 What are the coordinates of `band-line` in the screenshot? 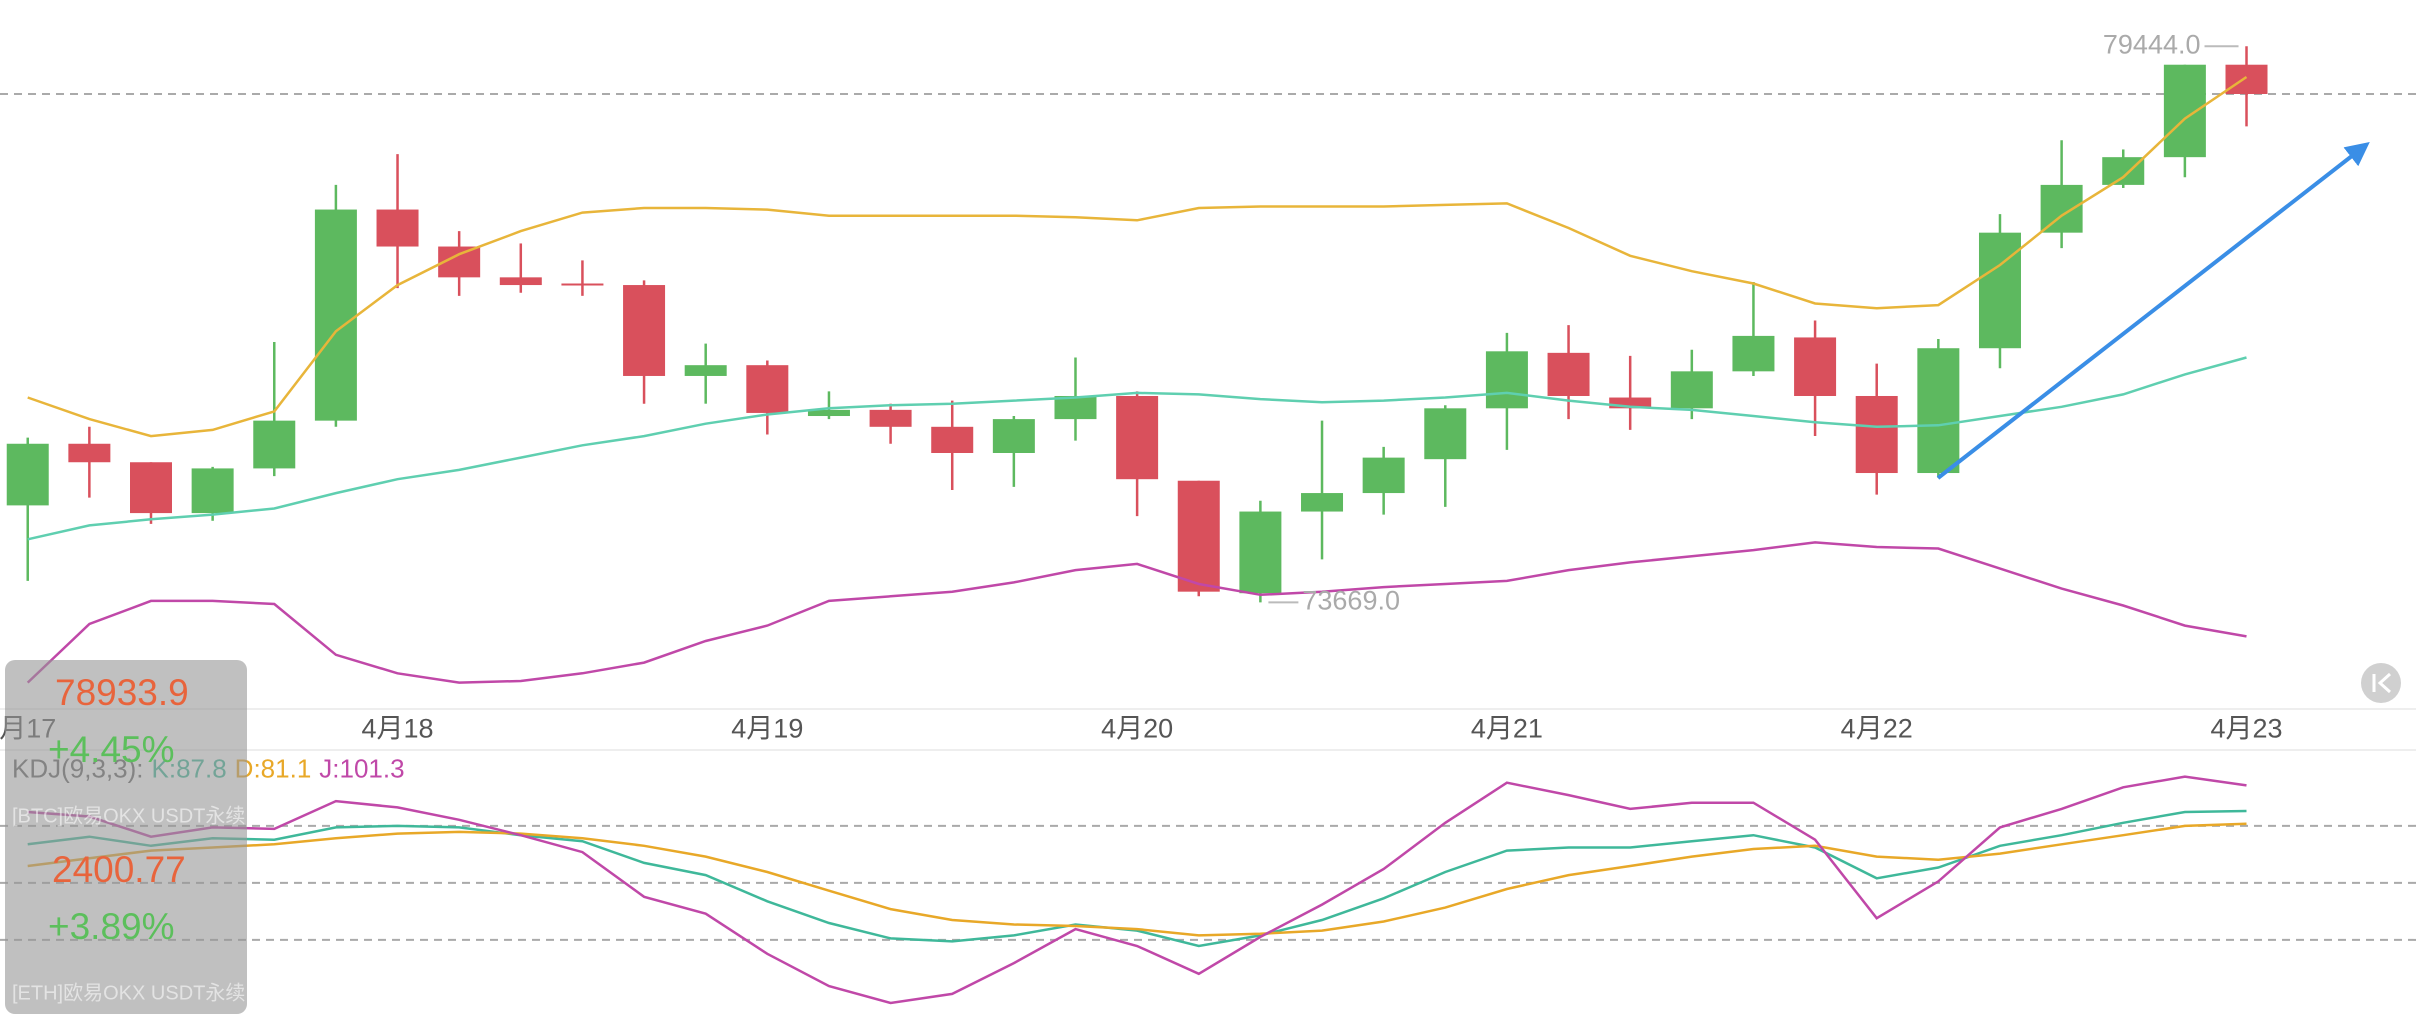 It's located at (1136, 612).